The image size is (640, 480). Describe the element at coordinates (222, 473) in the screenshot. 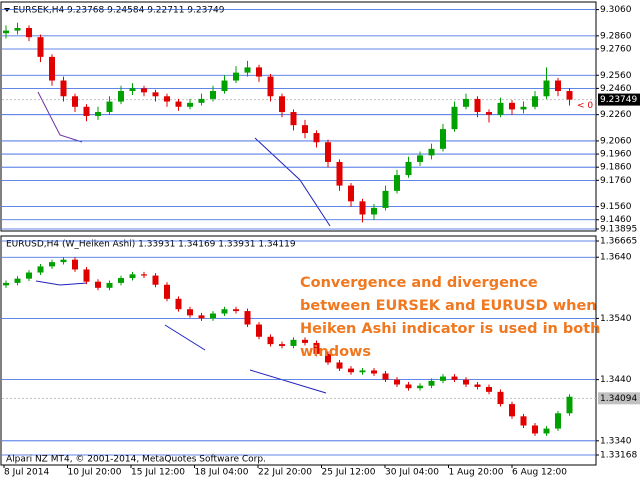

I see `x-tick-label: 18 Jul 04:00` at that location.